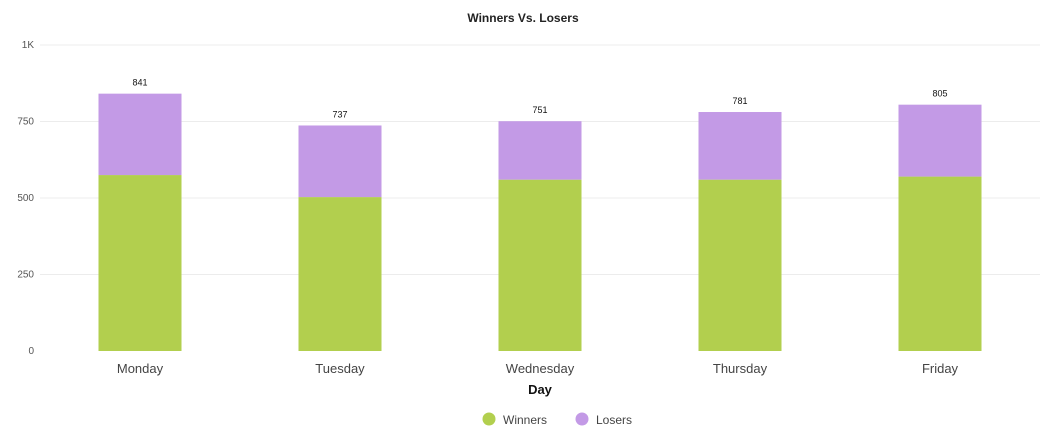 The image size is (1047, 443). I want to click on bar-losers-thursday, so click(740, 146).